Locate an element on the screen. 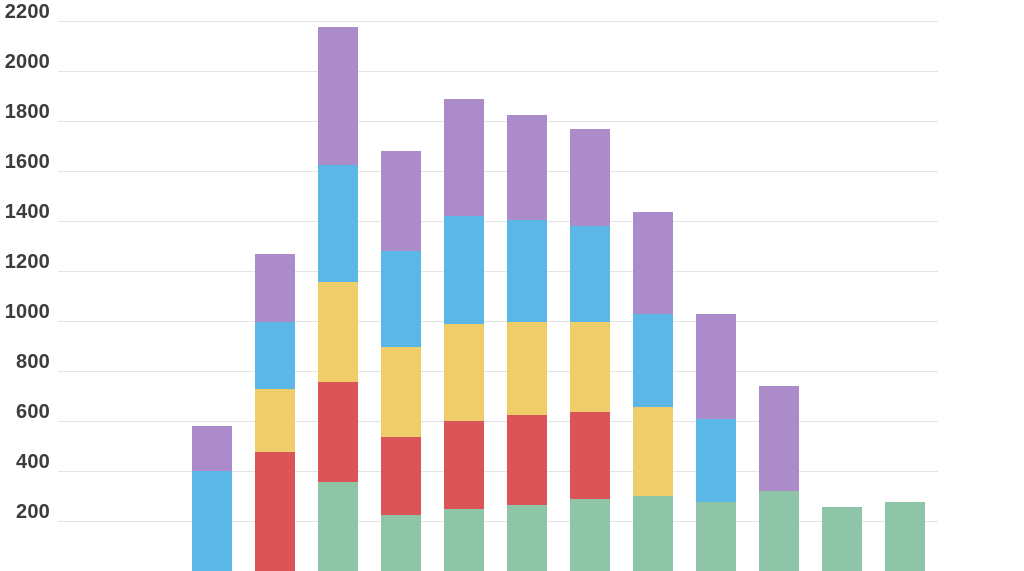 This screenshot has height=571, width=1024. gridline is located at coordinates (498, 521).